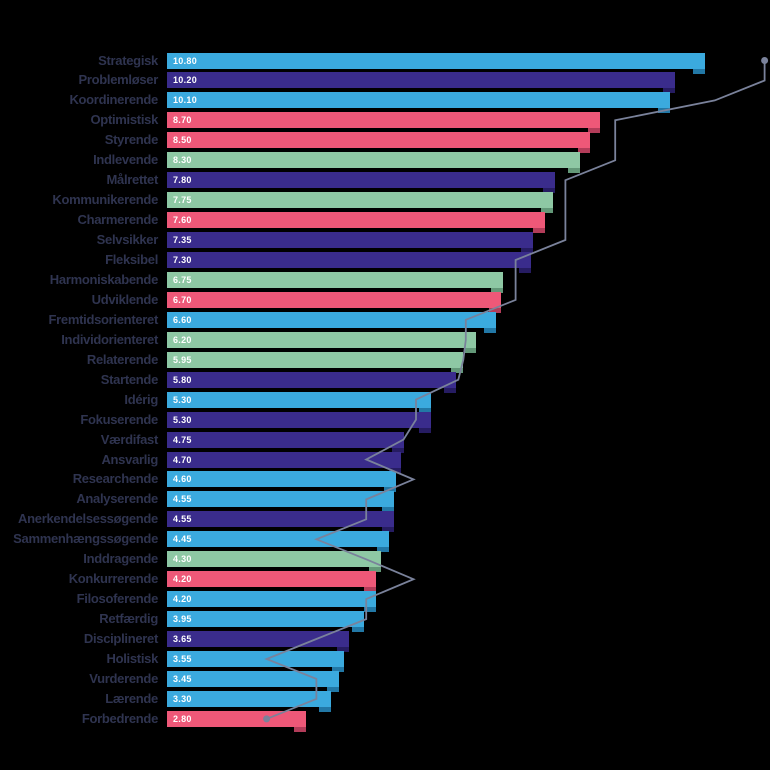  What do you see at coordinates (128, 619) in the screenshot?
I see `category-label: Retfærdig` at bounding box center [128, 619].